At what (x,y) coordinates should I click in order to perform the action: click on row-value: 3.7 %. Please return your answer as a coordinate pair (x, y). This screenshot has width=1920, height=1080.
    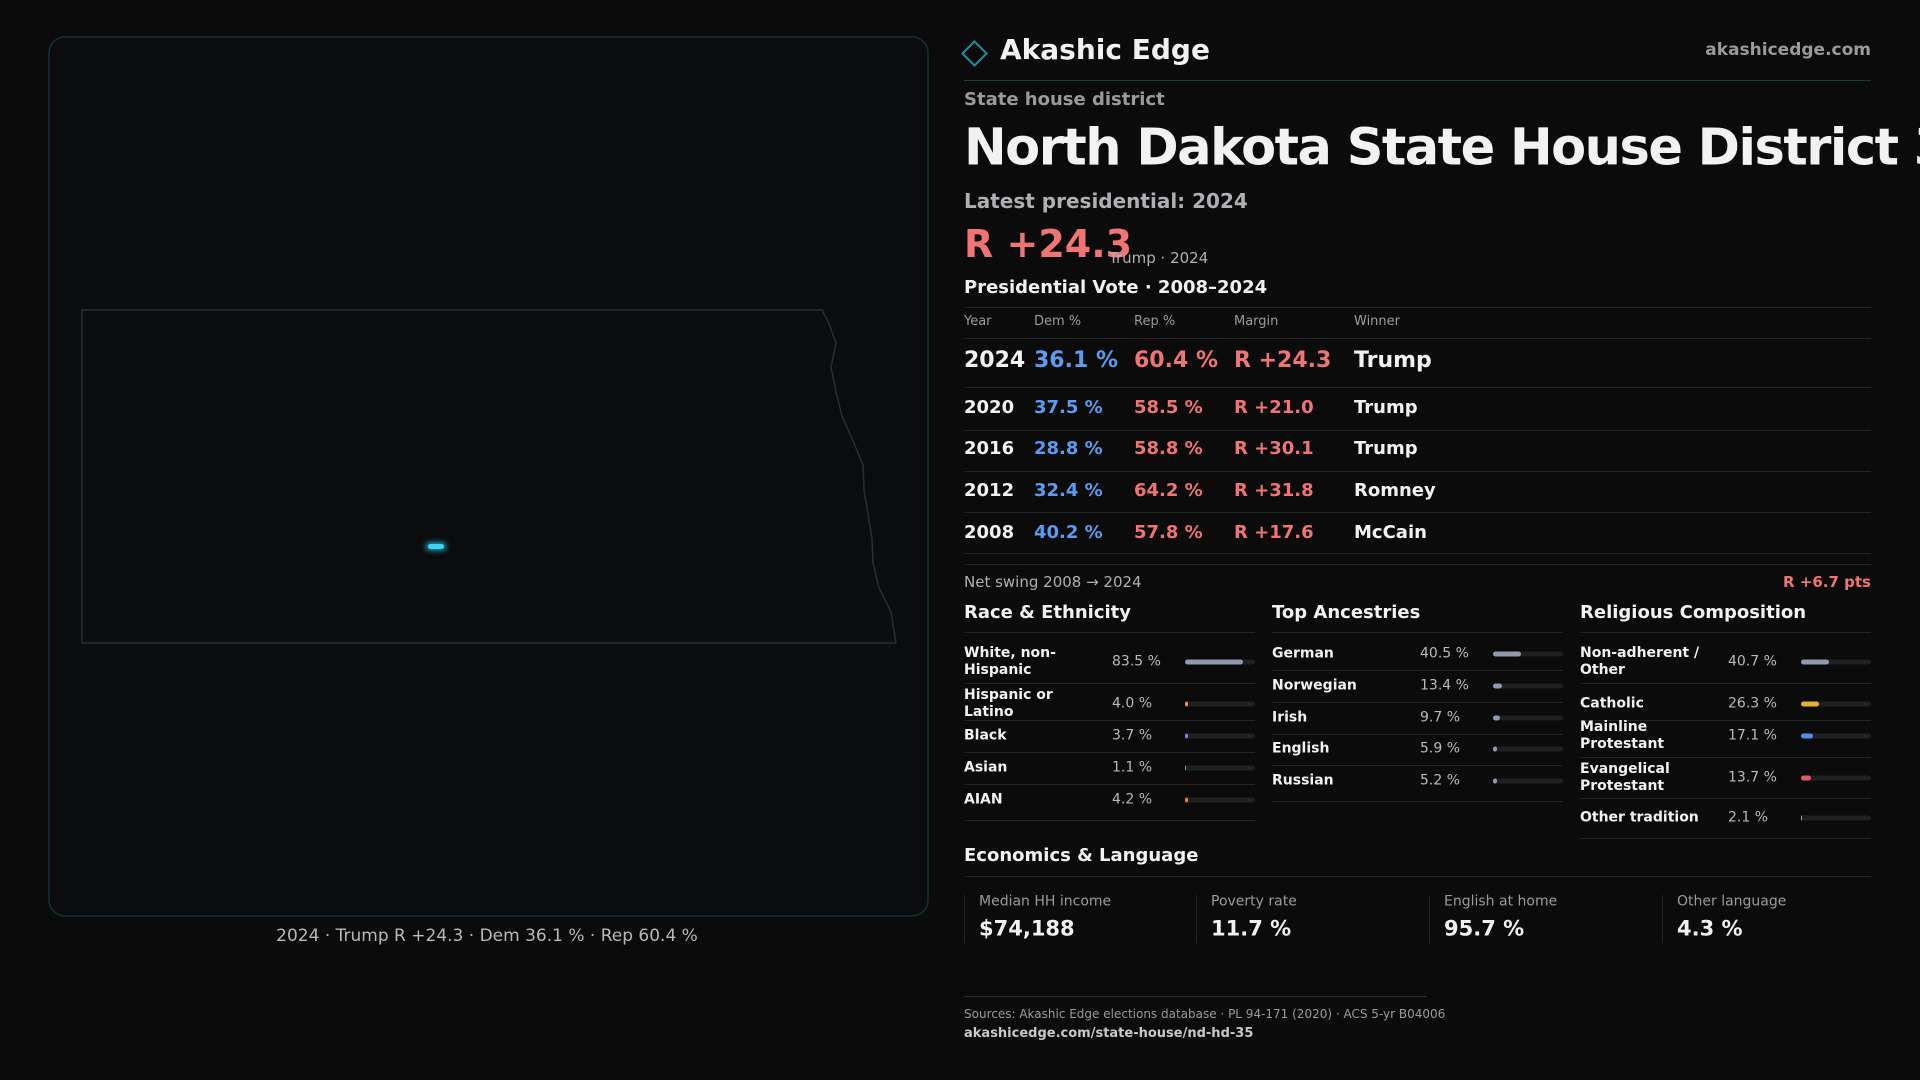
    Looking at the image, I should click on (1132, 735).